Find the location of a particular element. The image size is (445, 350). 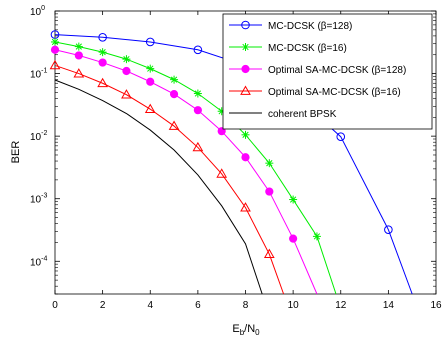

legend-label: coherent BPSK is located at coordinates (302, 114).